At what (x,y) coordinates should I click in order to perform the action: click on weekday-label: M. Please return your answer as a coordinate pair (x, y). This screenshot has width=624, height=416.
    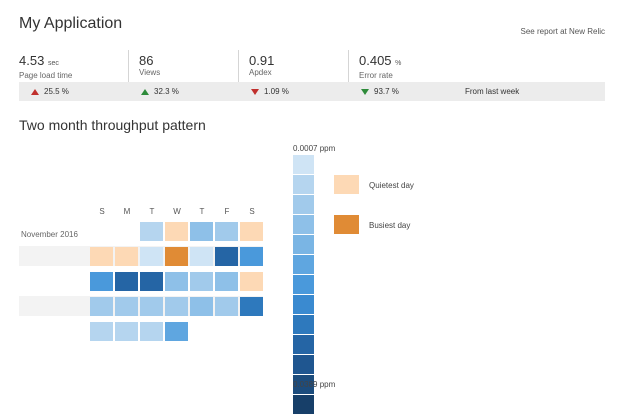
    Looking at the image, I should click on (127, 211).